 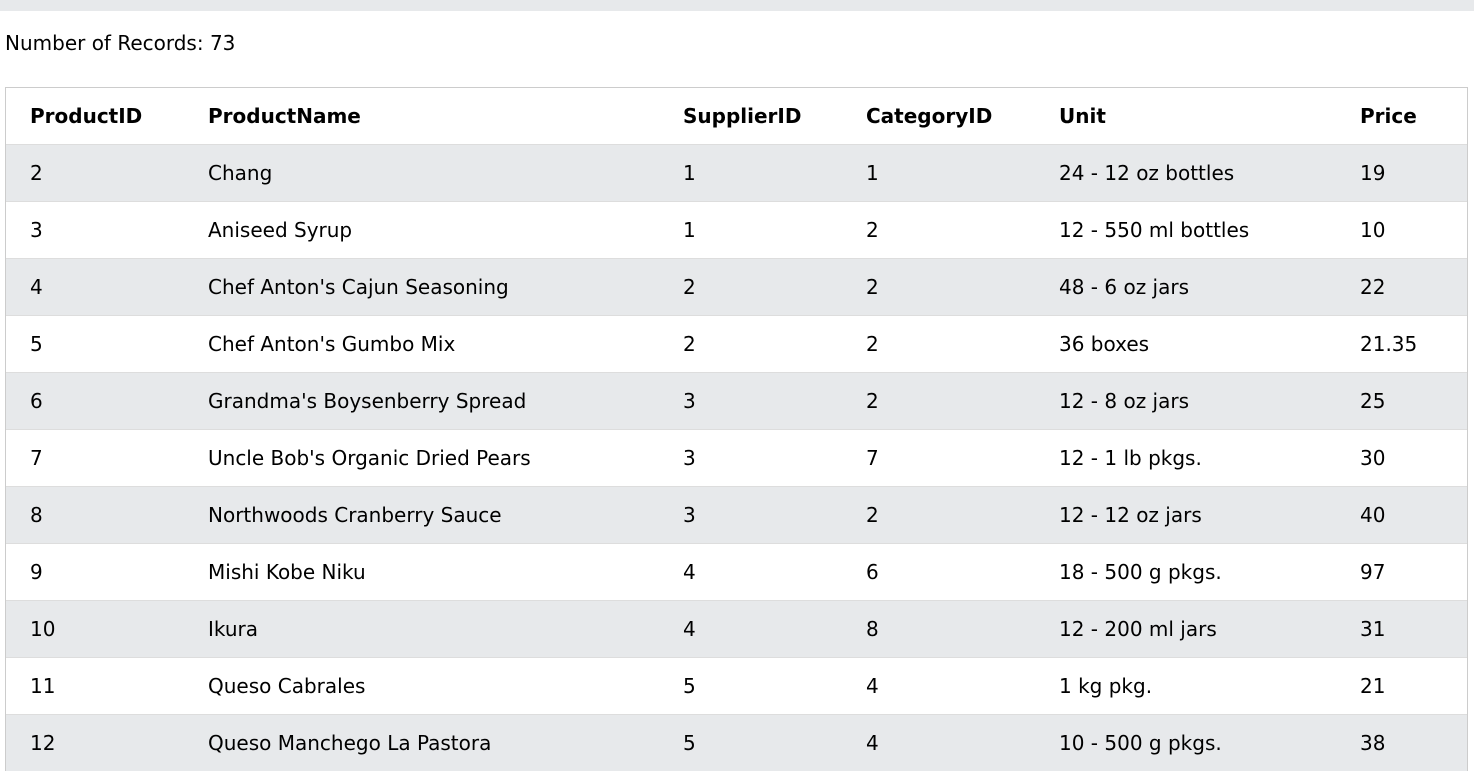 I want to click on cell-categoryid: 6, so click(x=938, y=572).